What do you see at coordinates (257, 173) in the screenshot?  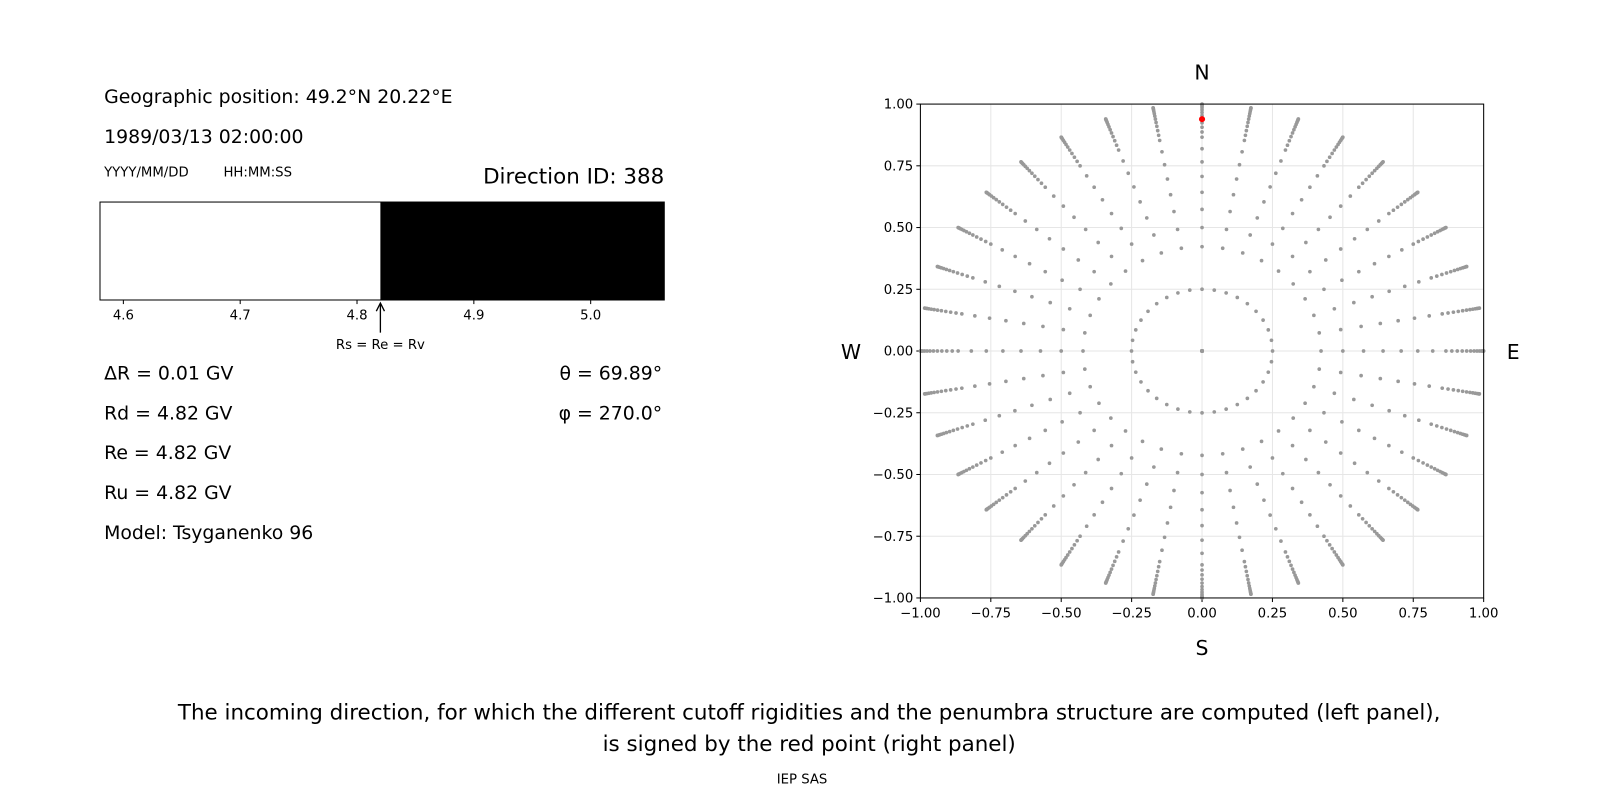 I see `time-format: HH:MM:SS` at bounding box center [257, 173].